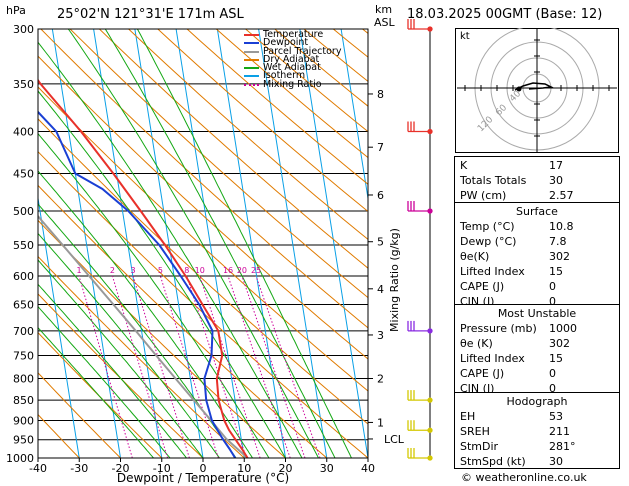 This screenshot has width=629, height=486. I want to click on mu-label: CIN (J), so click(477, 388).